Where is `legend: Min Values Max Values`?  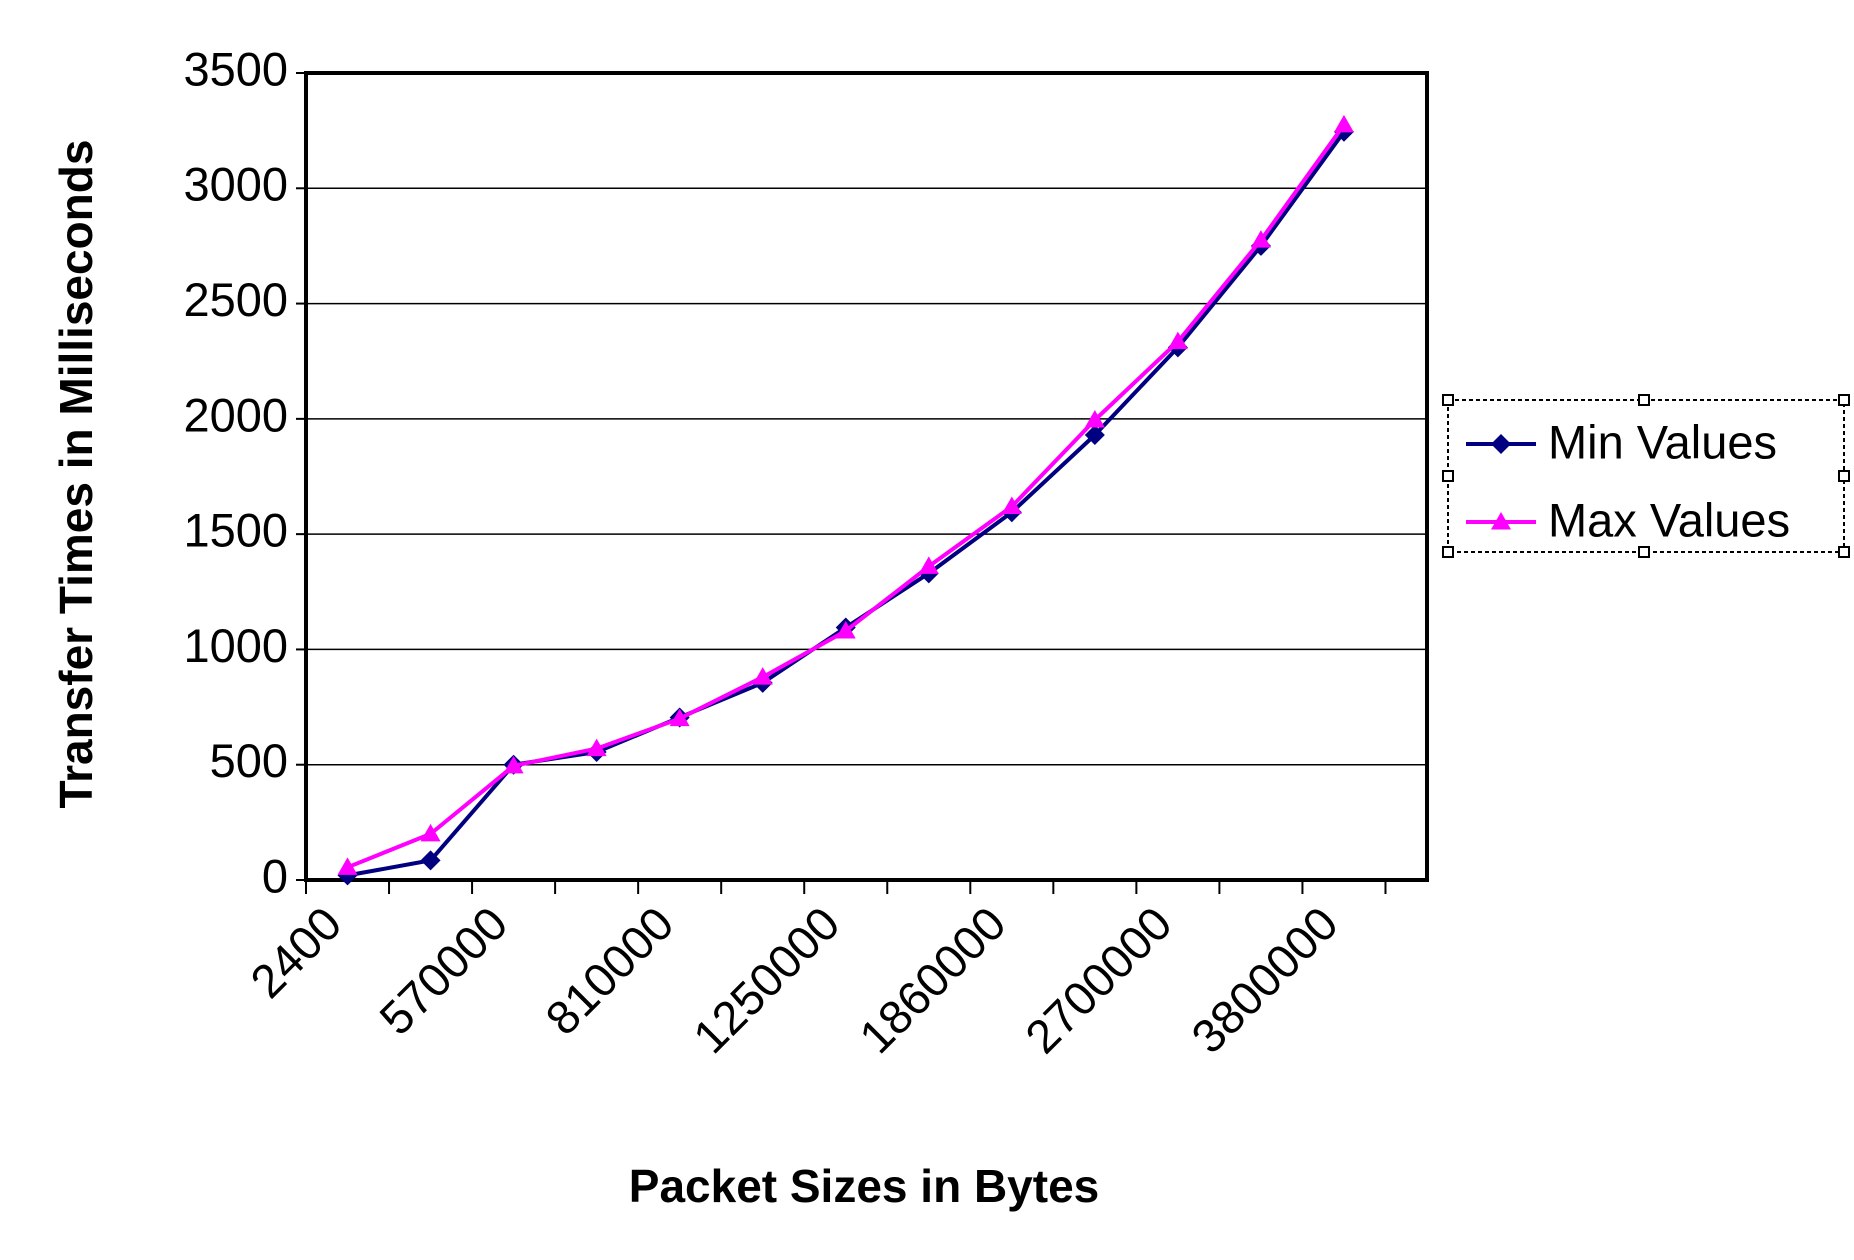
legend: Min Values Max Values is located at coordinates (1646, 476).